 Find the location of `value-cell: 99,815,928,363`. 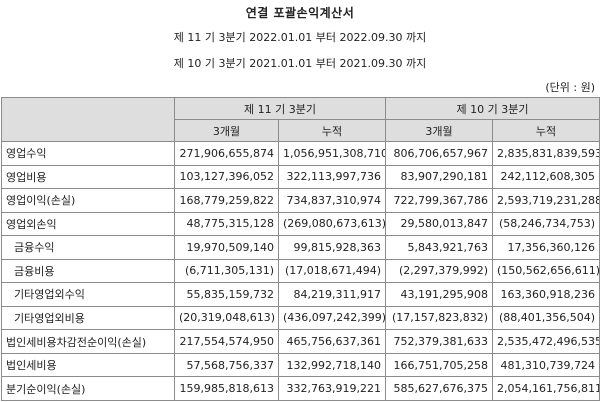

value-cell: 99,815,928,363 is located at coordinates (332, 247).